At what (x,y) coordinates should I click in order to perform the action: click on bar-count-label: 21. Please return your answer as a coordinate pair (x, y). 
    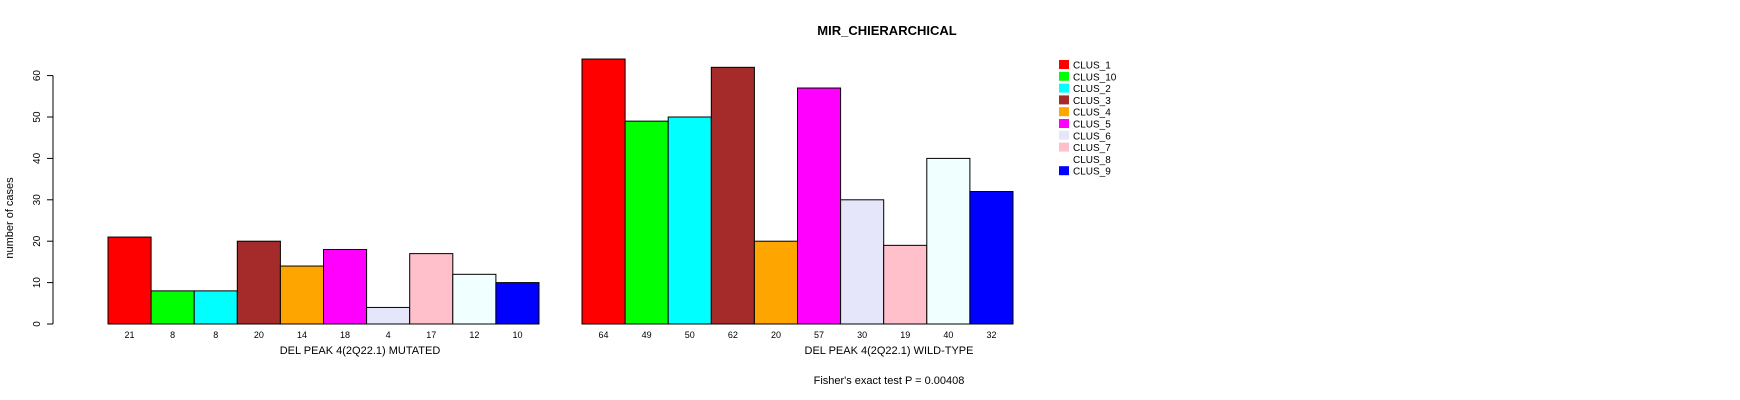
    Looking at the image, I should click on (130, 335).